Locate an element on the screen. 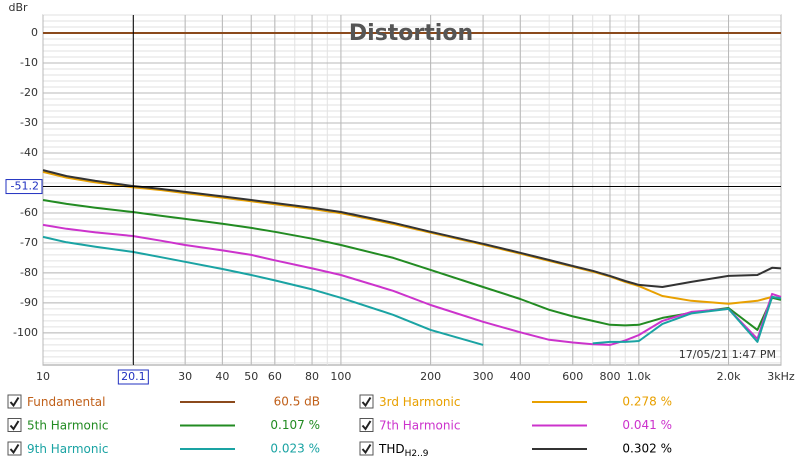 This screenshot has width=800, height=468. y-tick-label: -40 is located at coordinates (29, 152).